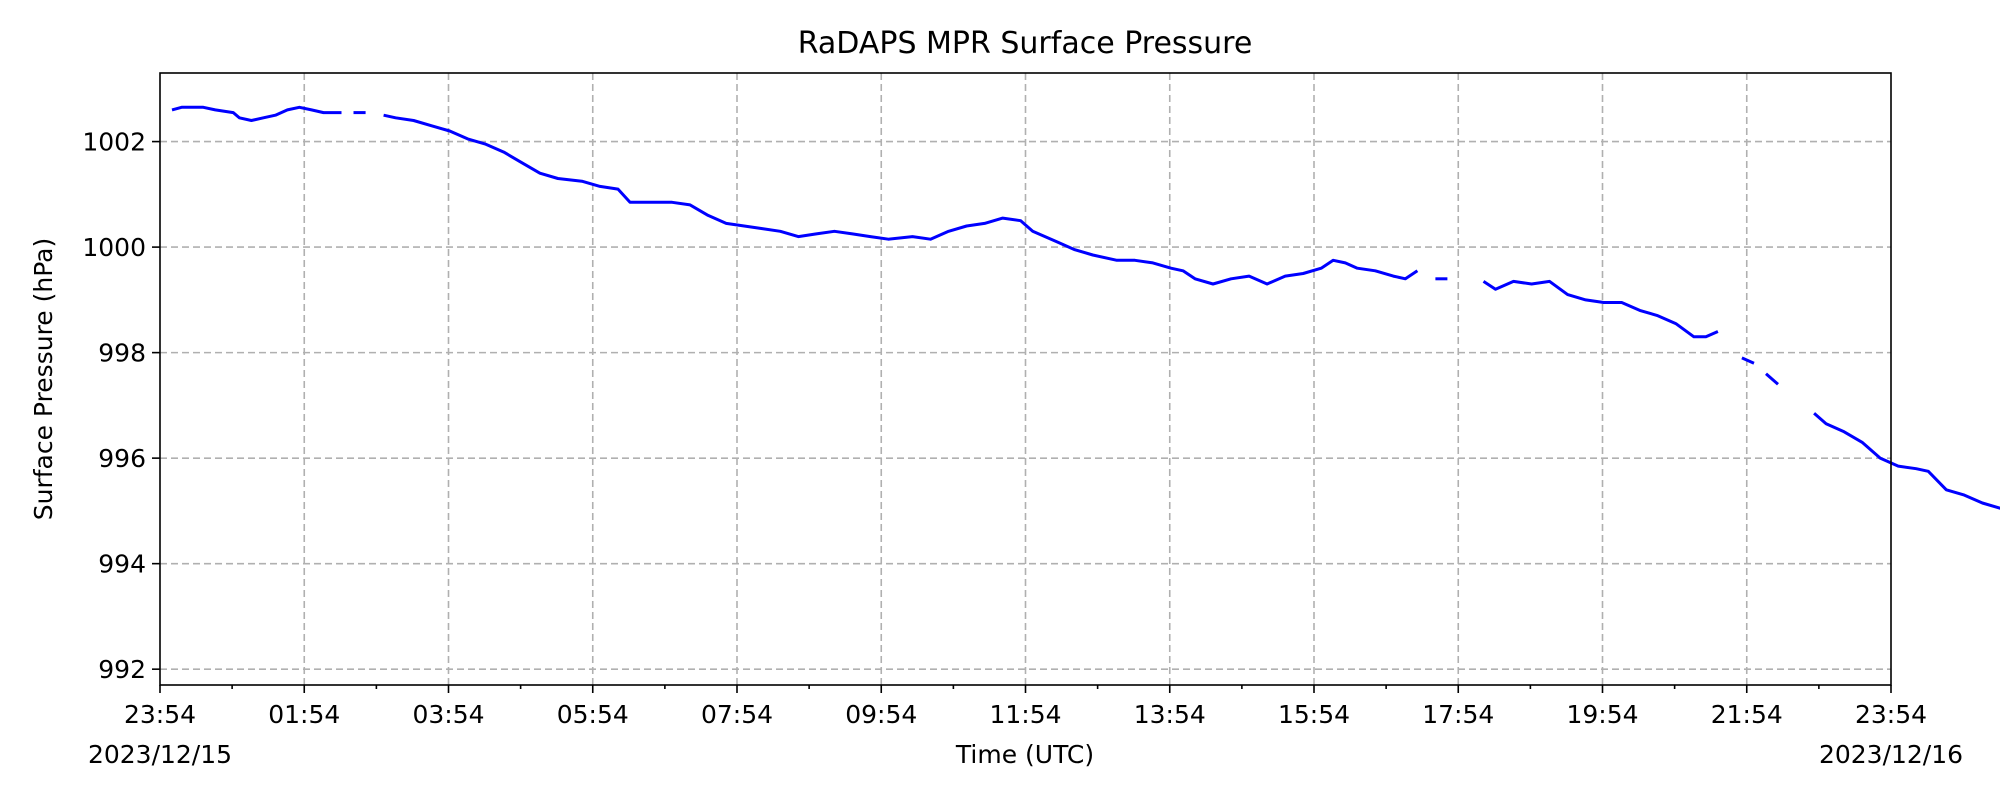 This screenshot has height=800, width=2000. What do you see at coordinates (114, 142) in the screenshot?
I see `y-tick-label: 1002` at bounding box center [114, 142].